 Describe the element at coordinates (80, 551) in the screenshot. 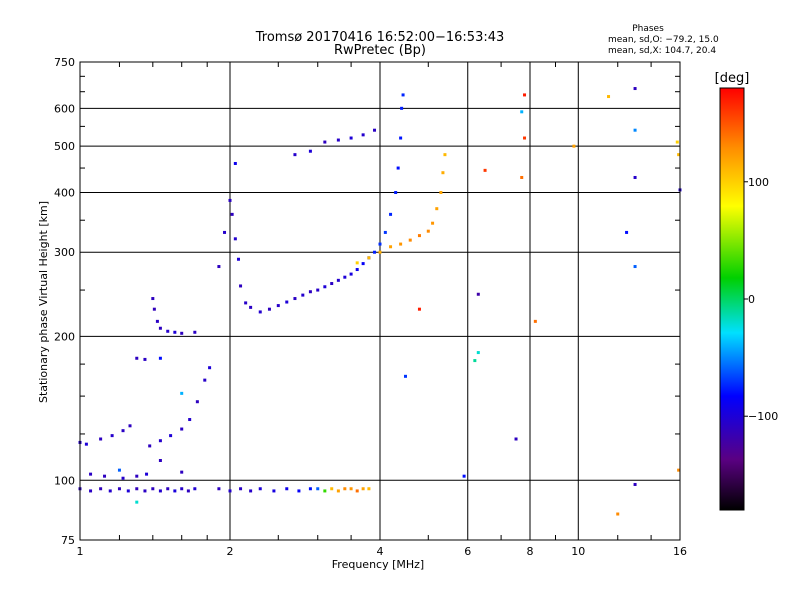

I see `x-tick-label: 1` at that location.